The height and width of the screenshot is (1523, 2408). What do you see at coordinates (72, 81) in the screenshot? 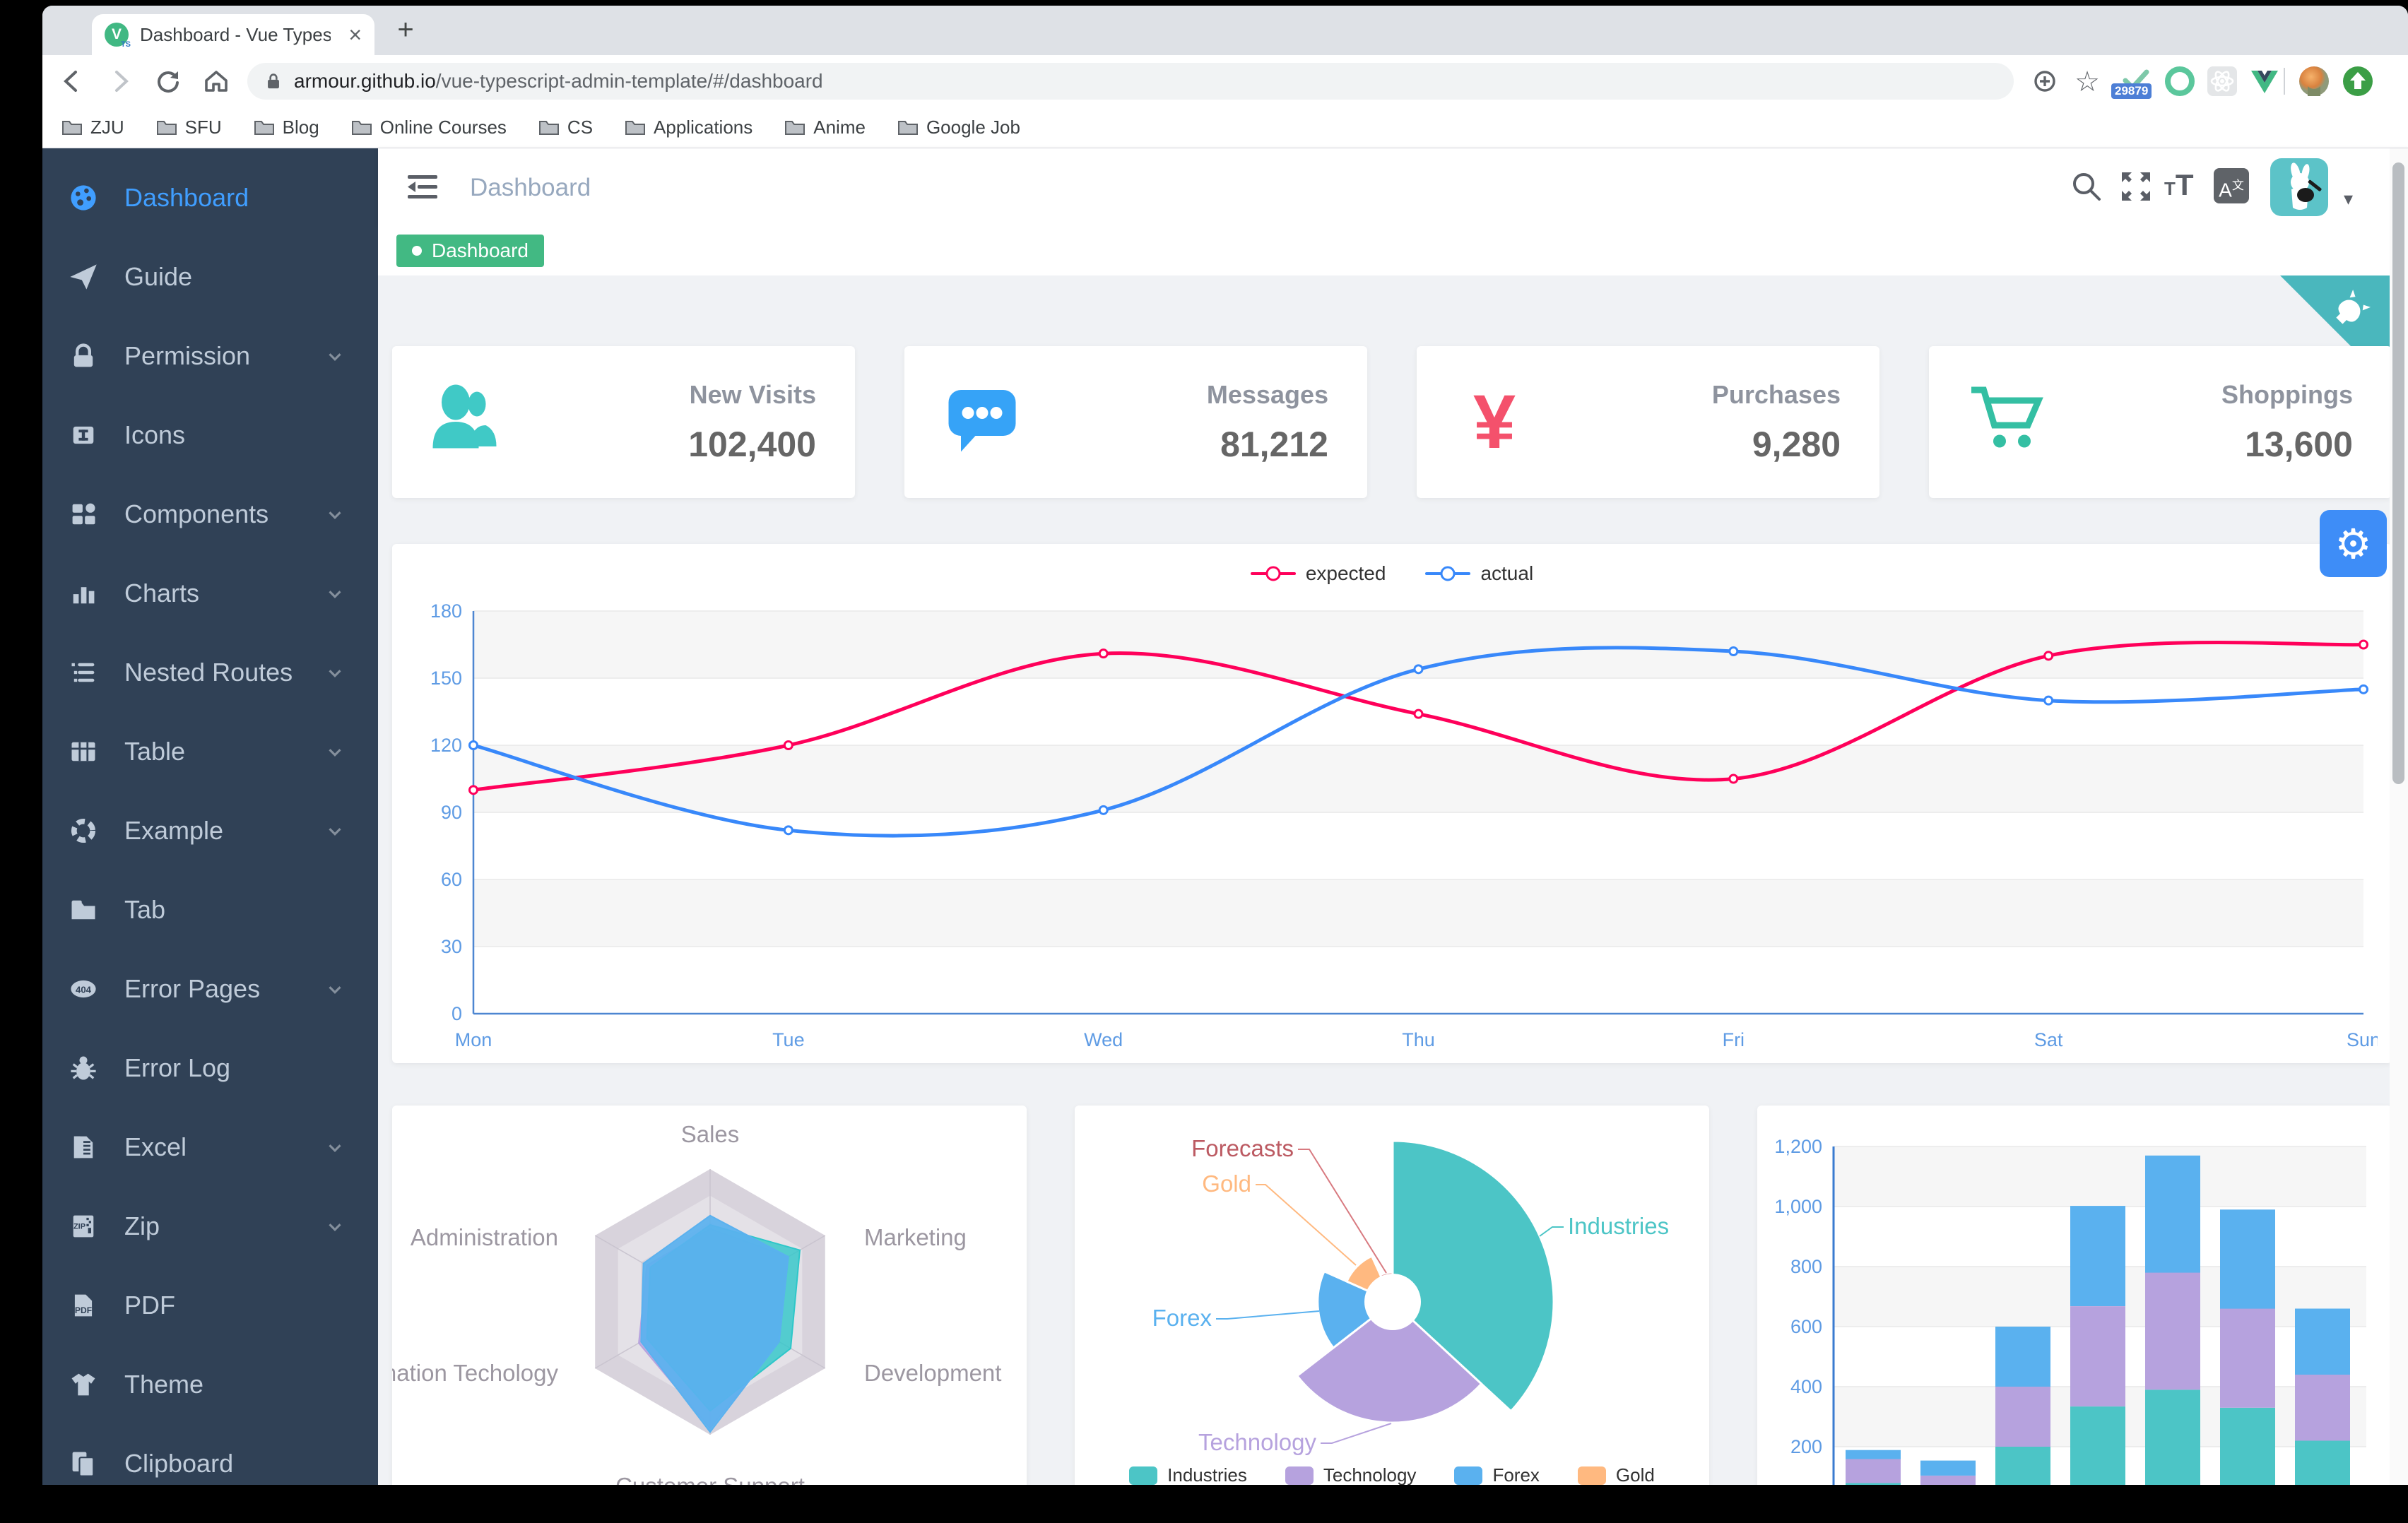
I see `back-icon` at bounding box center [72, 81].